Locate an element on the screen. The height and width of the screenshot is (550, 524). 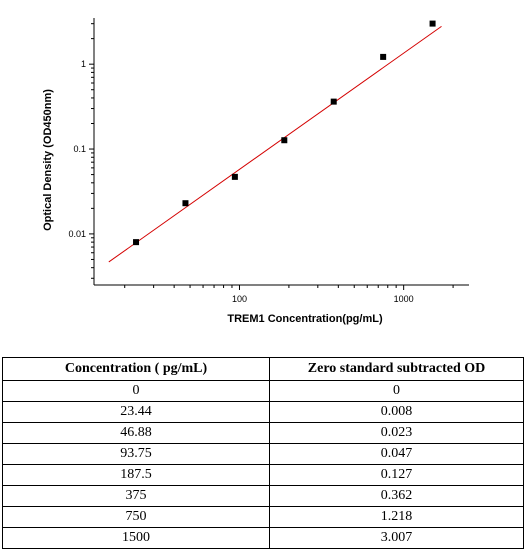
od-cell: 1.218 is located at coordinates (396, 517).